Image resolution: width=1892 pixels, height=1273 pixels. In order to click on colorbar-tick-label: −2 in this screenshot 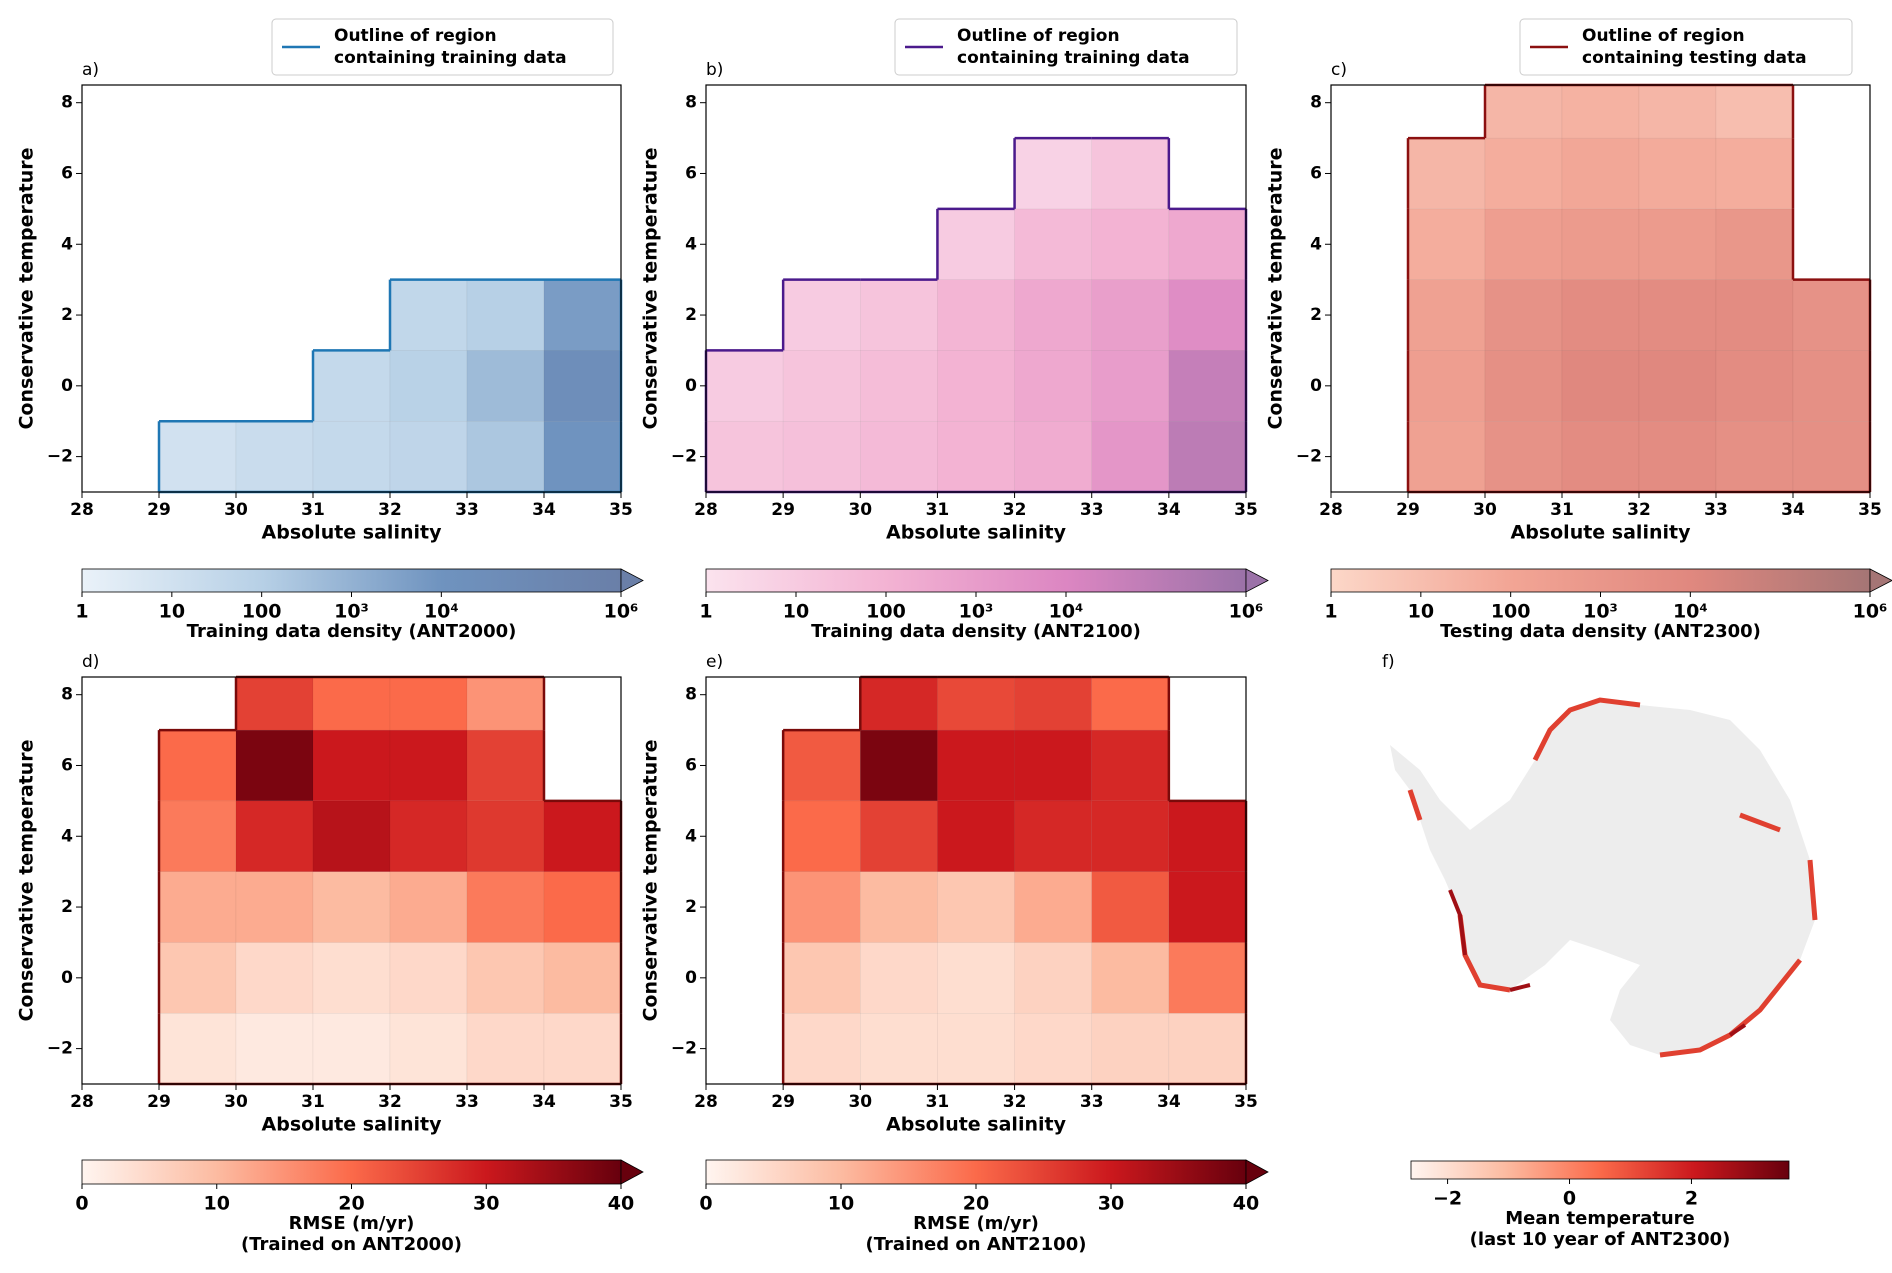, I will do `click(1447, 1199)`.